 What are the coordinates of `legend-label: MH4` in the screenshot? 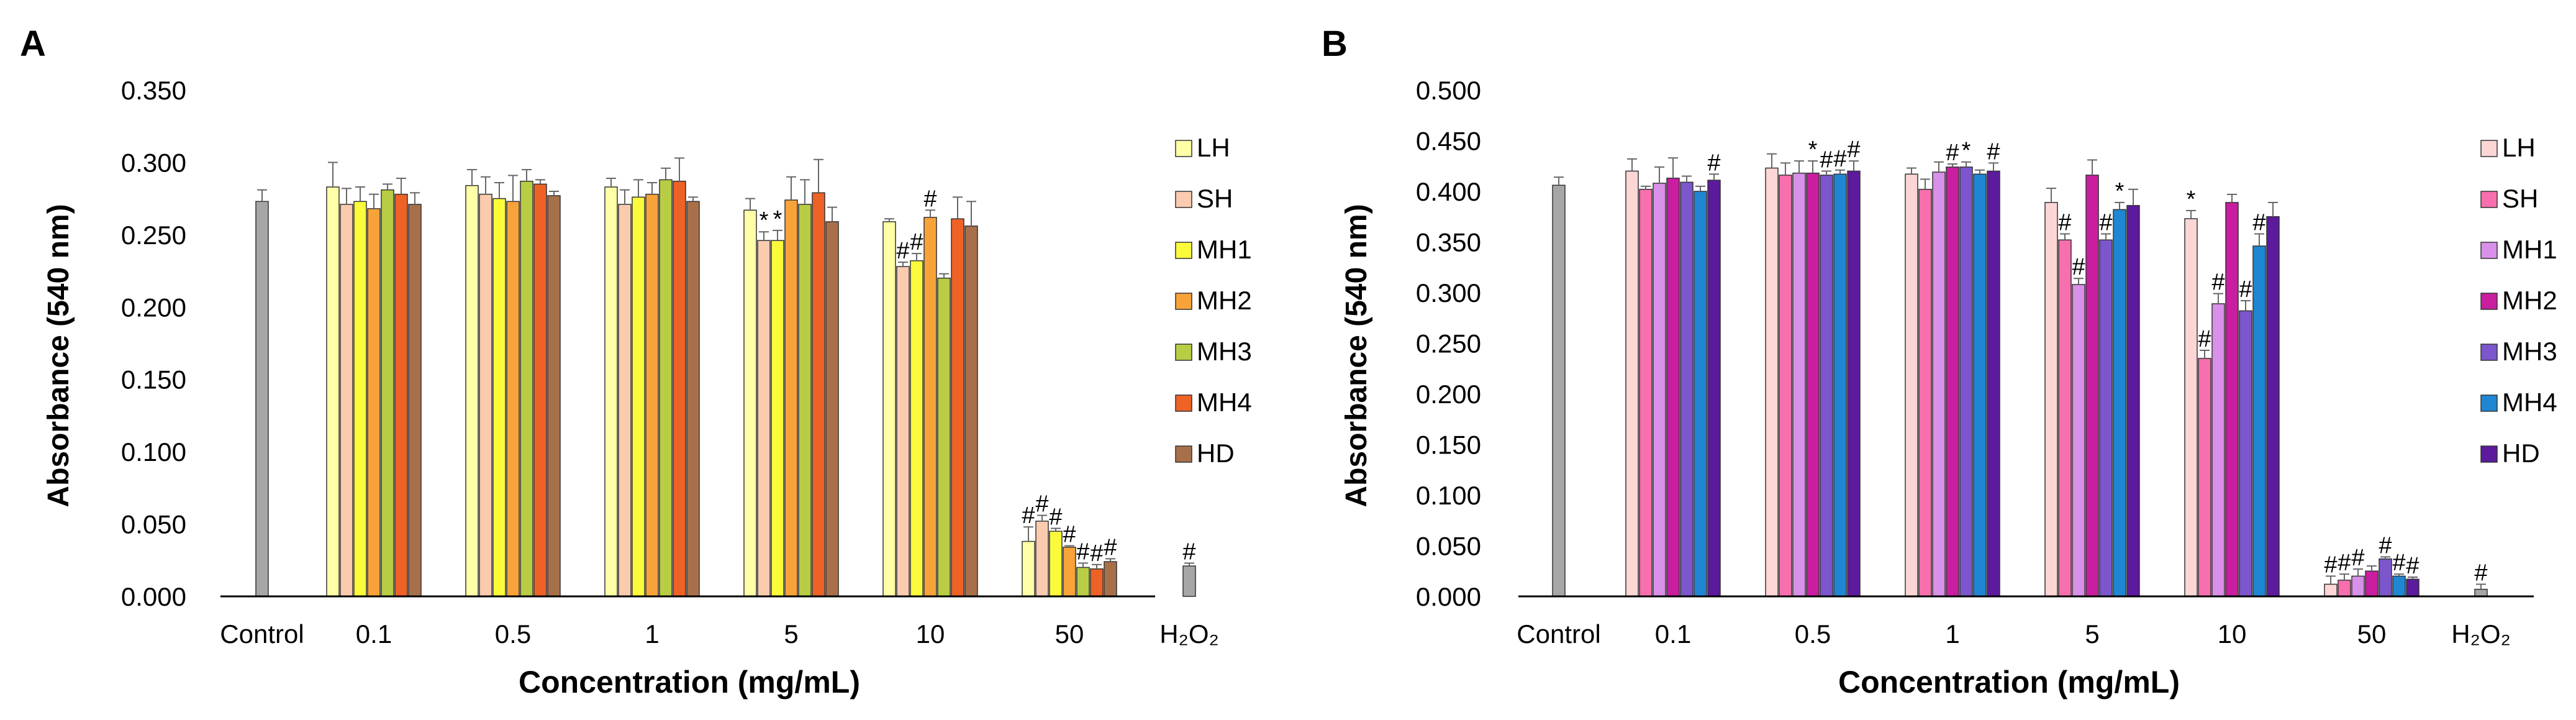 It's located at (2529, 402).